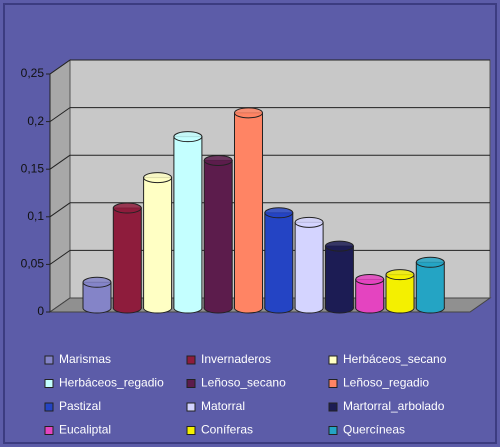 This screenshot has height=447, width=500. I want to click on y-tick-label: 0,2, so click(35, 121).